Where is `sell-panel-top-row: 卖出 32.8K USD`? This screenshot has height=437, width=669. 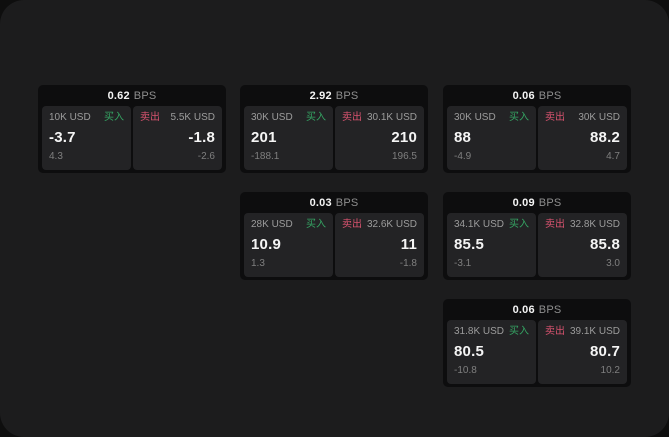 sell-panel-top-row: 卖出 32.8K USD is located at coordinates (582, 225).